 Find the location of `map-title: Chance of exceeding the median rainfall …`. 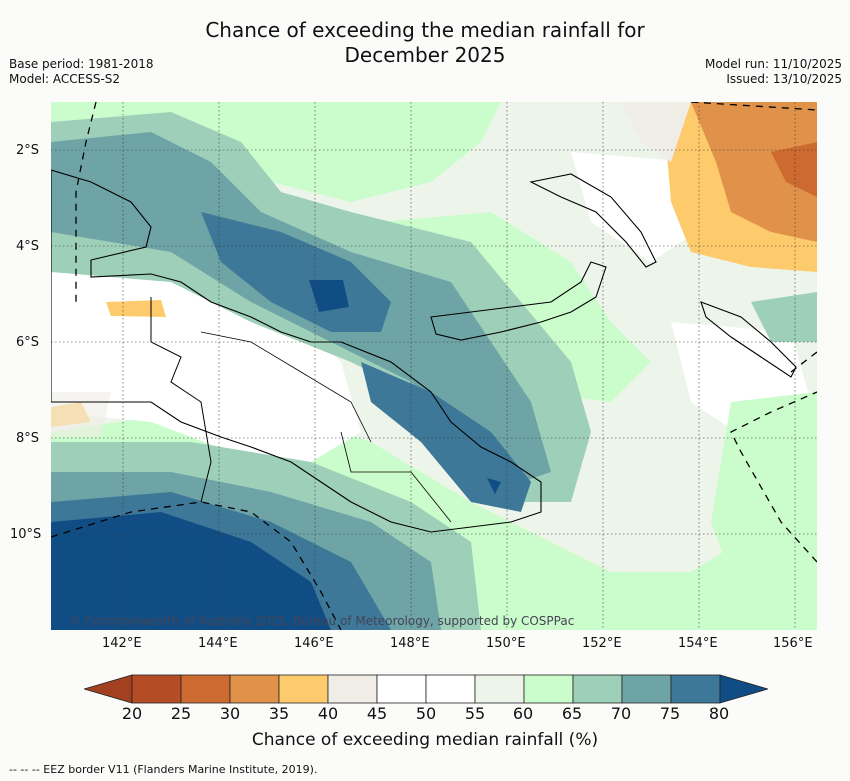

map-title: Chance of exceeding the median rainfall … is located at coordinates (425, 43).